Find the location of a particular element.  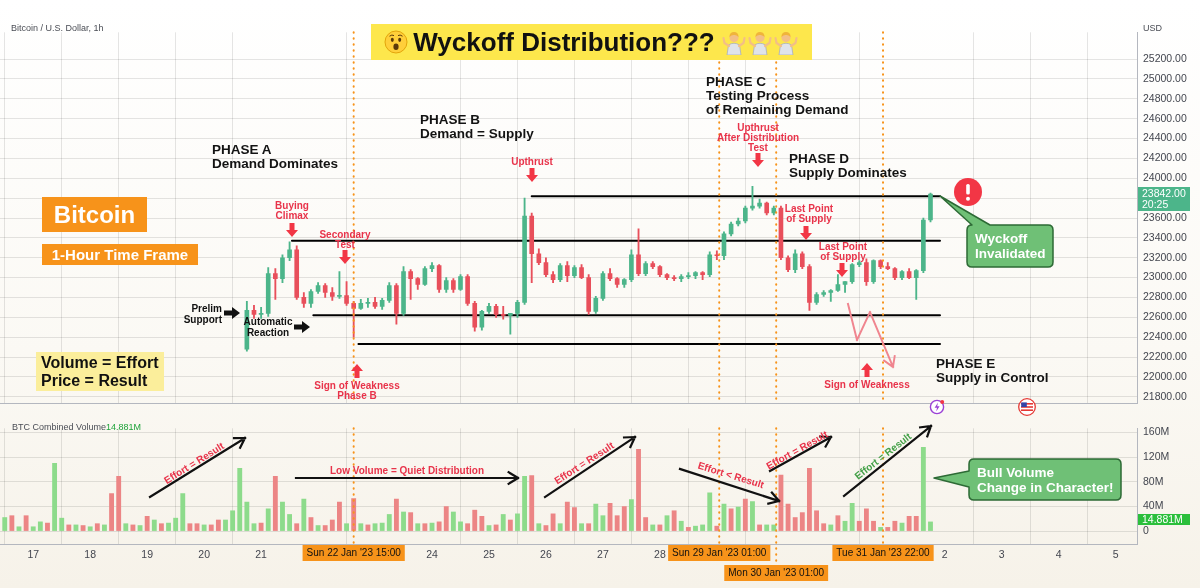

y-tick-label: 23200.00 is located at coordinates (1165, 256).